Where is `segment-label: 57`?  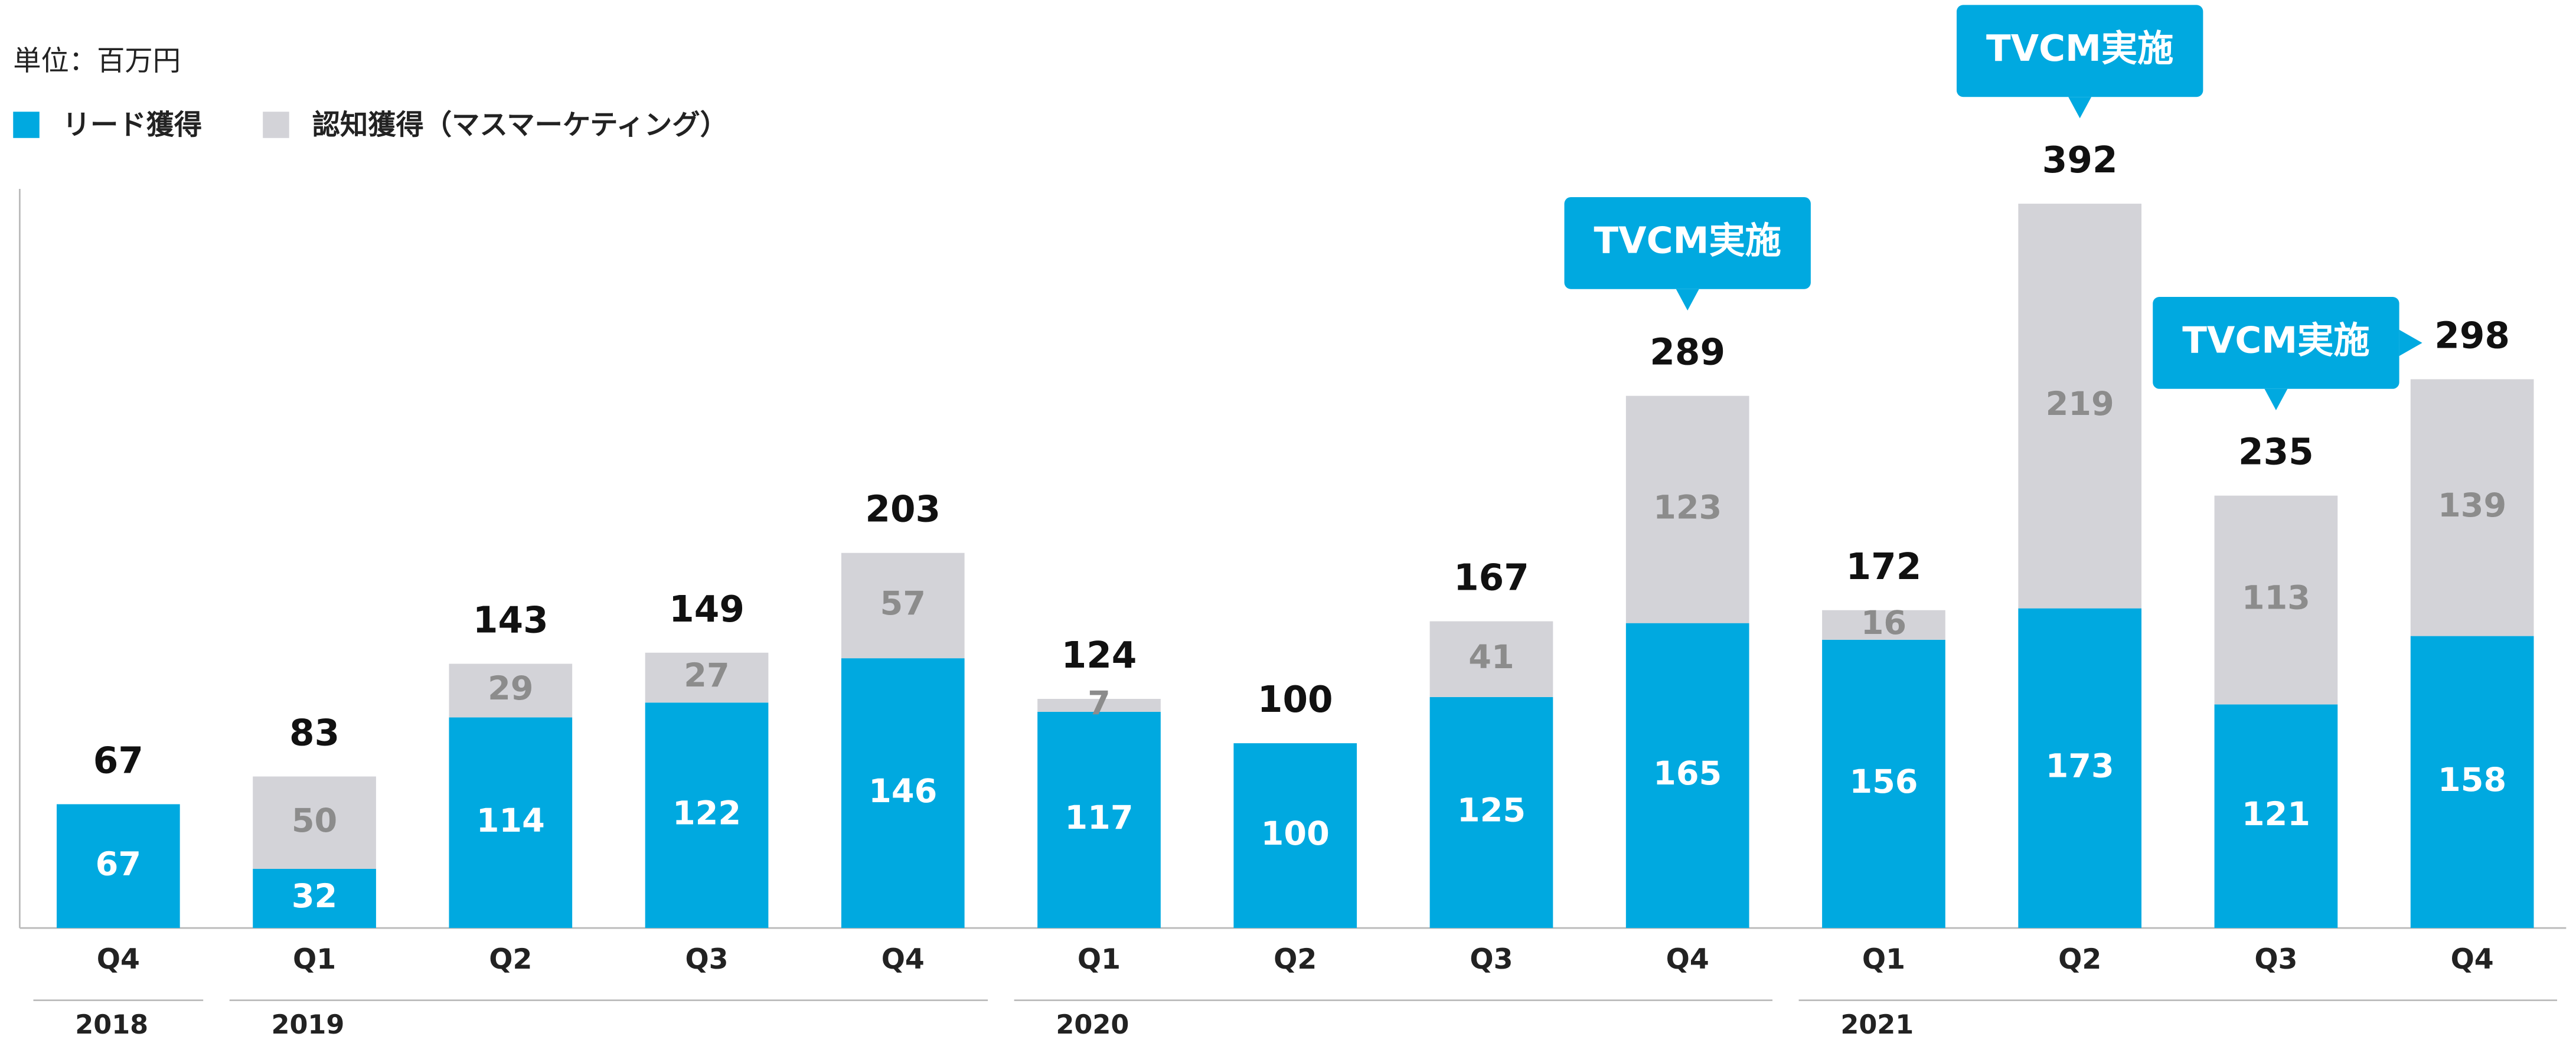 segment-label: 57 is located at coordinates (903, 604).